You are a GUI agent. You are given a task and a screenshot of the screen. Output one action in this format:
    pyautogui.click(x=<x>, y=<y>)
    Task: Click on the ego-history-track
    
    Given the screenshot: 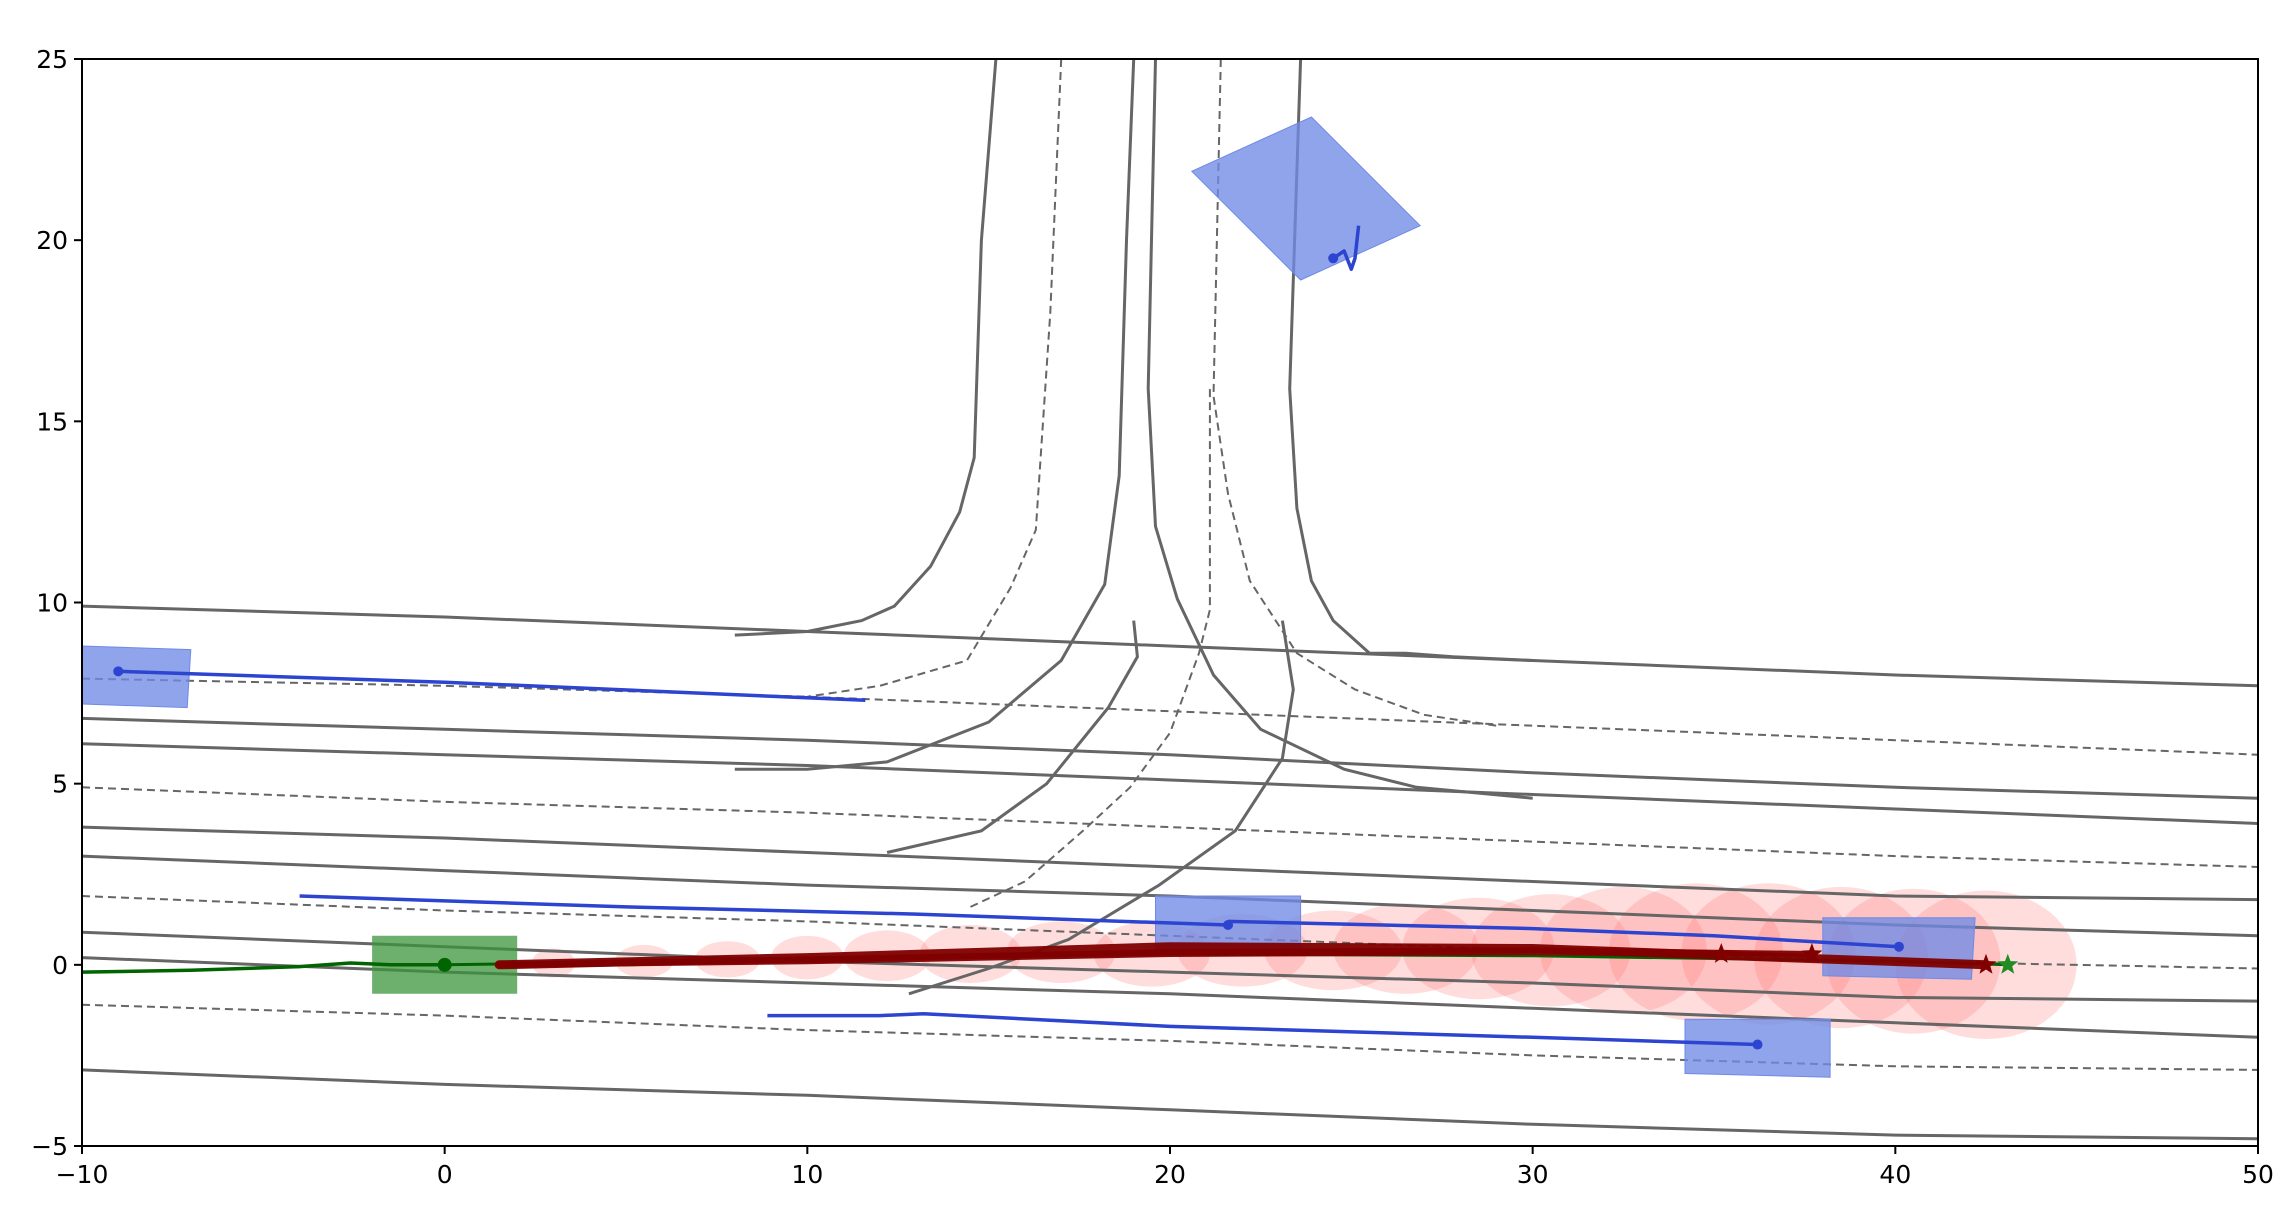 What is the action you would take?
    pyautogui.click(x=263, y=967)
    